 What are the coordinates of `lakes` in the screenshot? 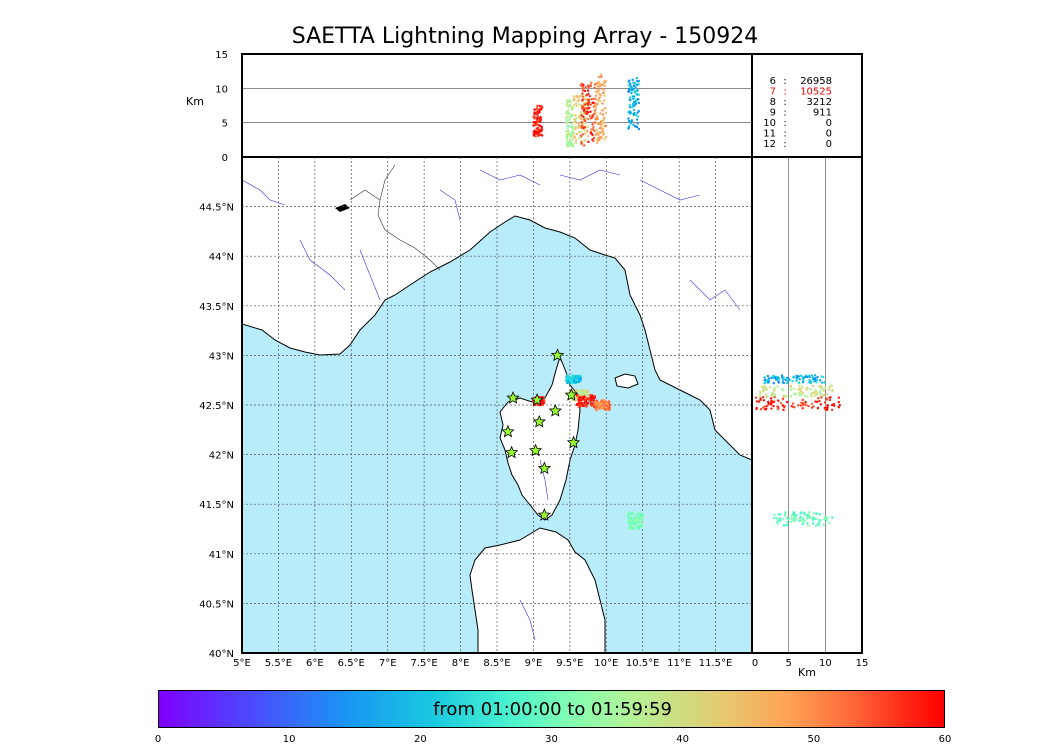 It's located at (342, 208).